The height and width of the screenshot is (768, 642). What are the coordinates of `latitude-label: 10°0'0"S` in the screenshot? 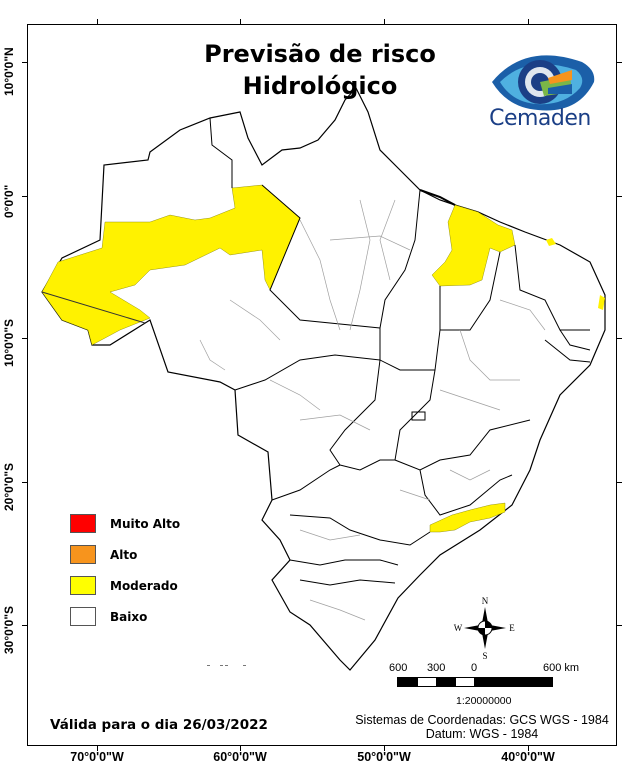 It's located at (9, 342).